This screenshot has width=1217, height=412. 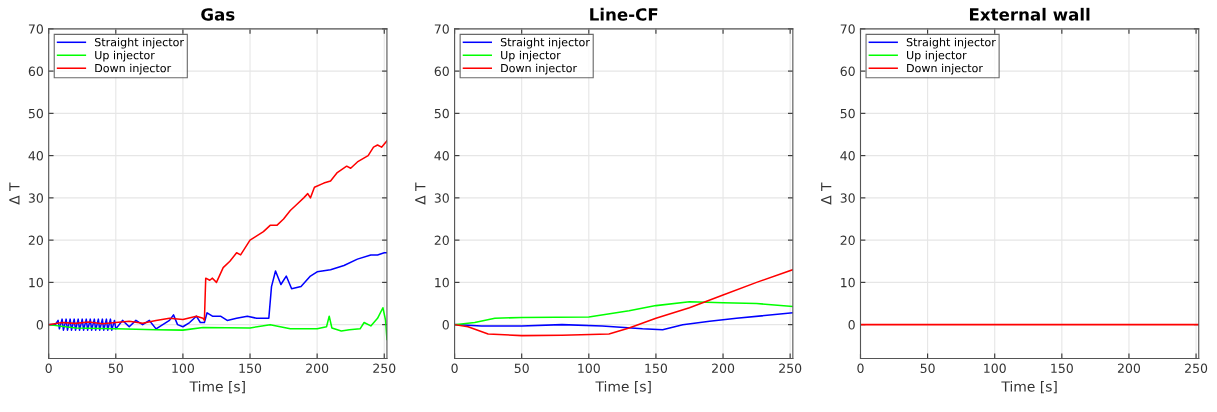 What do you see at coordinates (1029, 14) in the screenshot?
I see `chart-title: External wall` at bounding box center [1029, 14].